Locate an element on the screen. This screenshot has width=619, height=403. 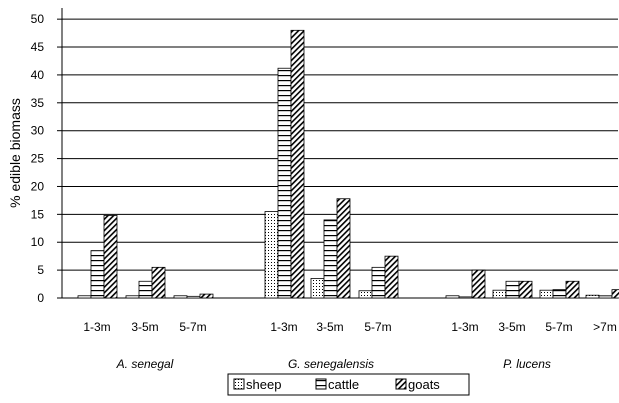
y-tick-label: 50 is located at coordinates (38, 19).